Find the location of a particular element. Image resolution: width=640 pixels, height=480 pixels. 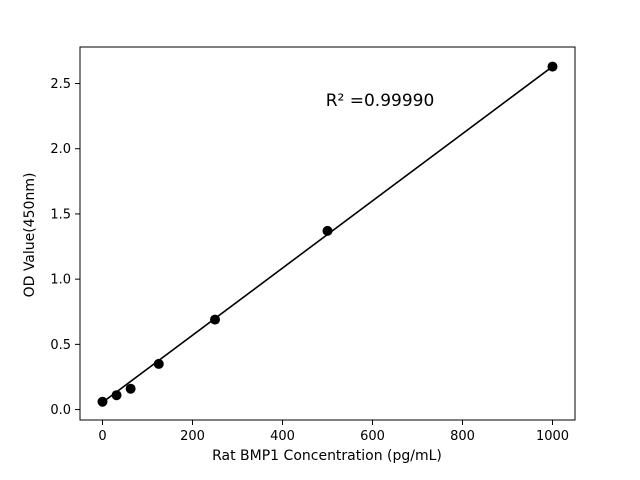

x-tick-label: 400 is located at coordinates (282, 436).